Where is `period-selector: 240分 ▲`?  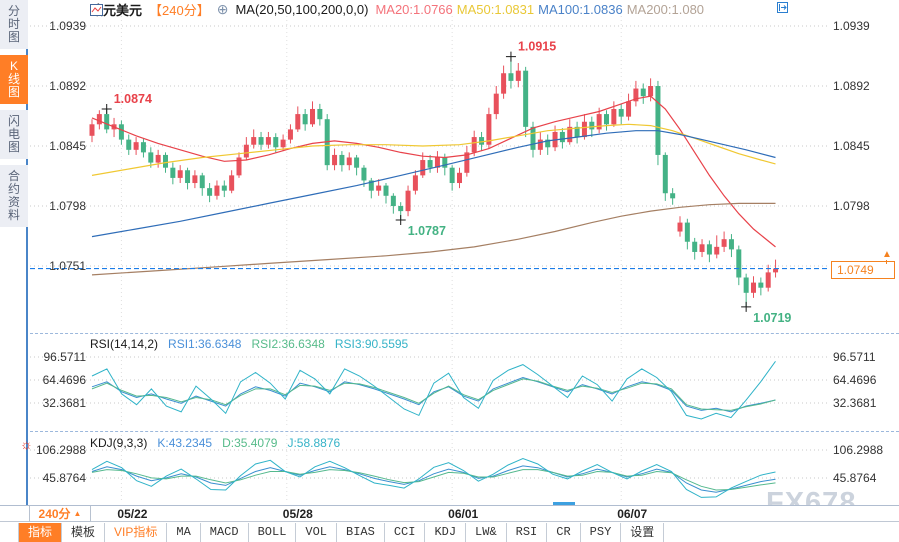 period-selector: 240分 ▲ is located at coordinates (60, 514).